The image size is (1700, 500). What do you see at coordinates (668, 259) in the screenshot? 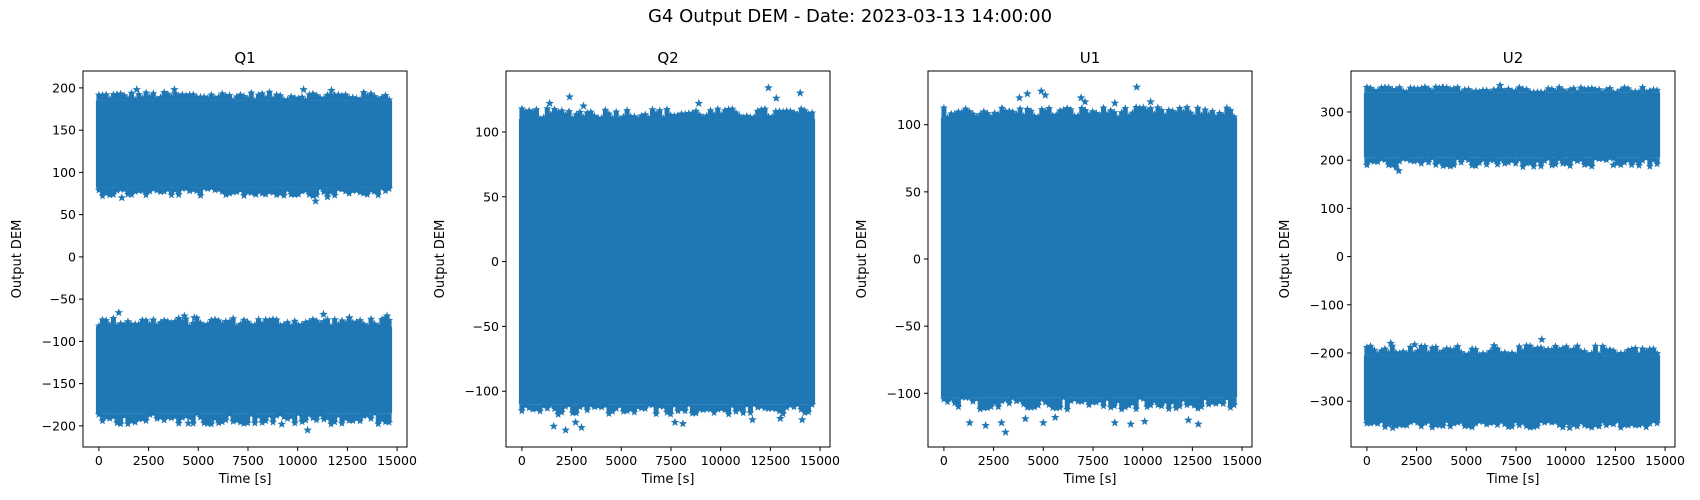
I see `axes-frame` at bounding box center [668, 259].